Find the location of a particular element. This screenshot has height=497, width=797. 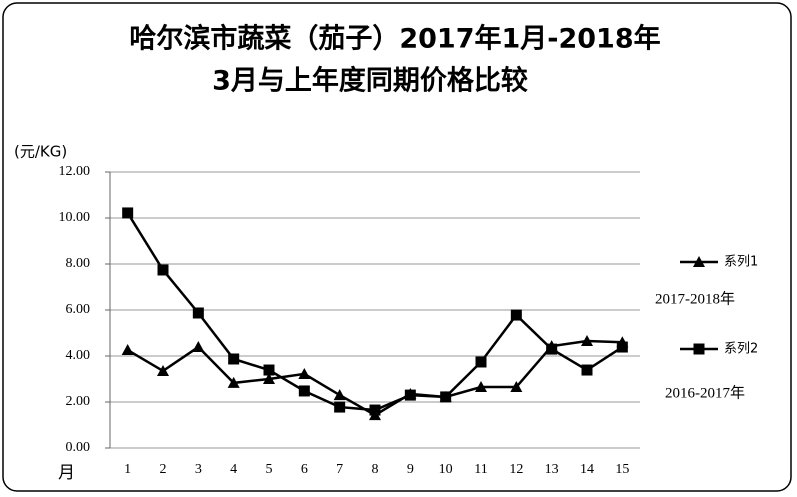

x-tick-label: 5 is located at coordinates (269, 469).